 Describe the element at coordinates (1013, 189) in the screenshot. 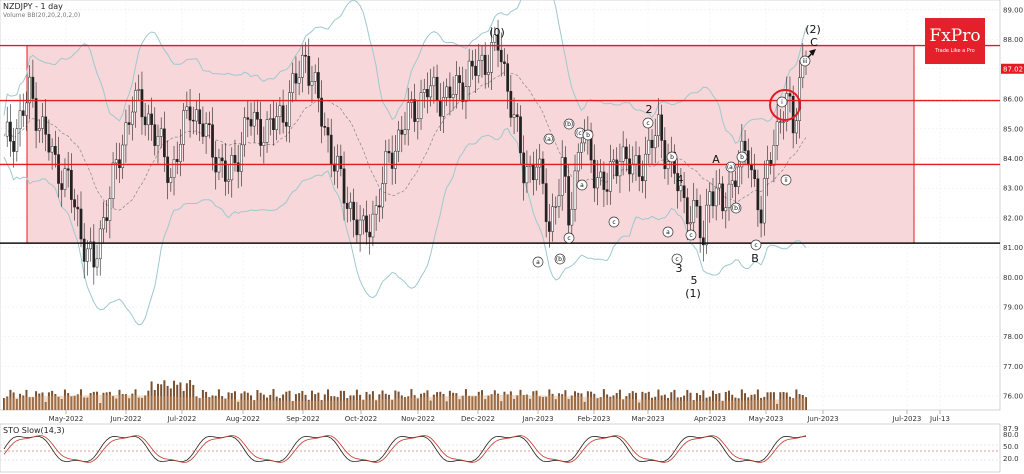

I see `y-tick-label: 83.00` at that location.